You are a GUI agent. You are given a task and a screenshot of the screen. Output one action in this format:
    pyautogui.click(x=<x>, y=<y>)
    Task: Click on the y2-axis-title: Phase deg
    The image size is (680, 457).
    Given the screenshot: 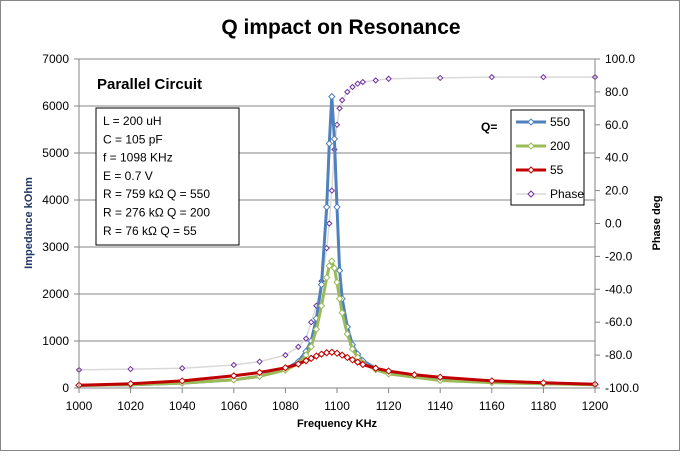 What is the action you would take?
    pyautogui.click(x=657, y=222)
    